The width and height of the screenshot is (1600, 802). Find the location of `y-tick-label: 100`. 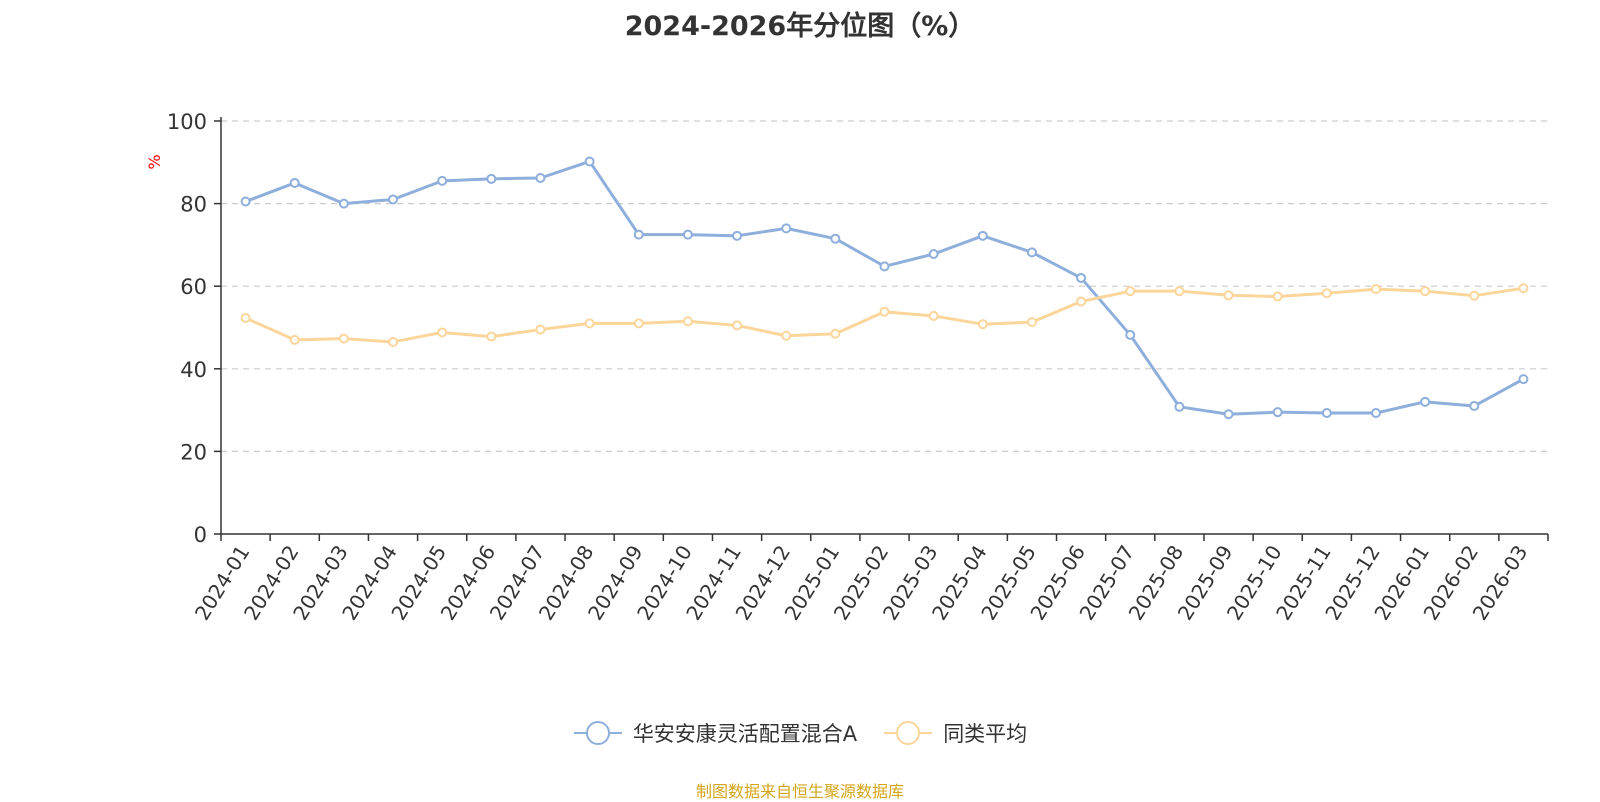

y-tick-label: 100 is located at coordinates (187, 122).